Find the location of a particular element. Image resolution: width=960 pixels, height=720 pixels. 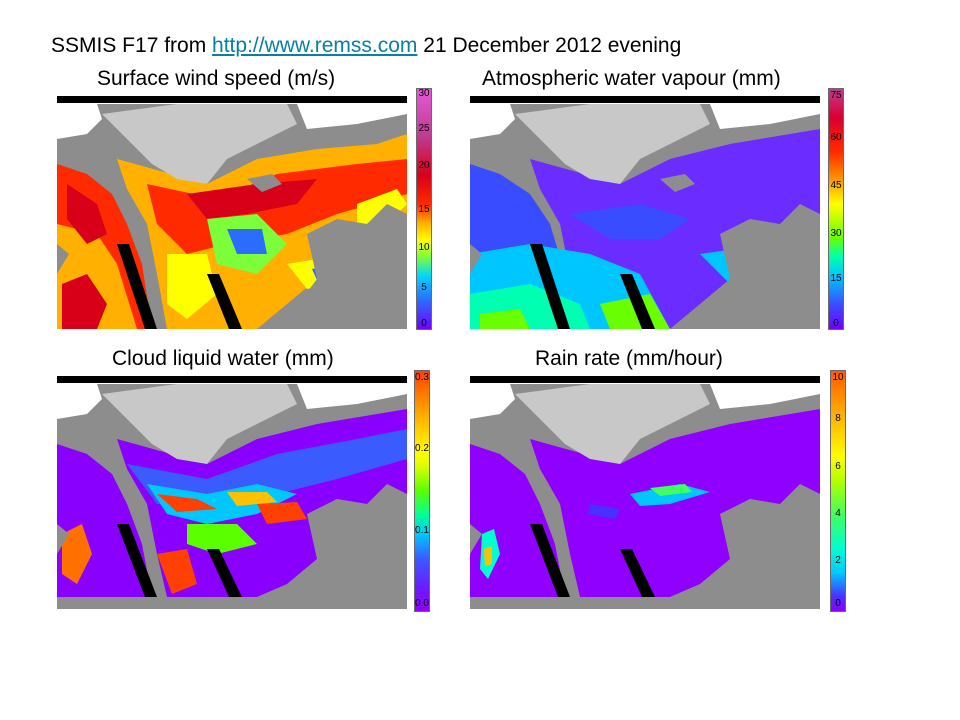

colorbar-tick: 0.3 is located at coordinates (422, 377).